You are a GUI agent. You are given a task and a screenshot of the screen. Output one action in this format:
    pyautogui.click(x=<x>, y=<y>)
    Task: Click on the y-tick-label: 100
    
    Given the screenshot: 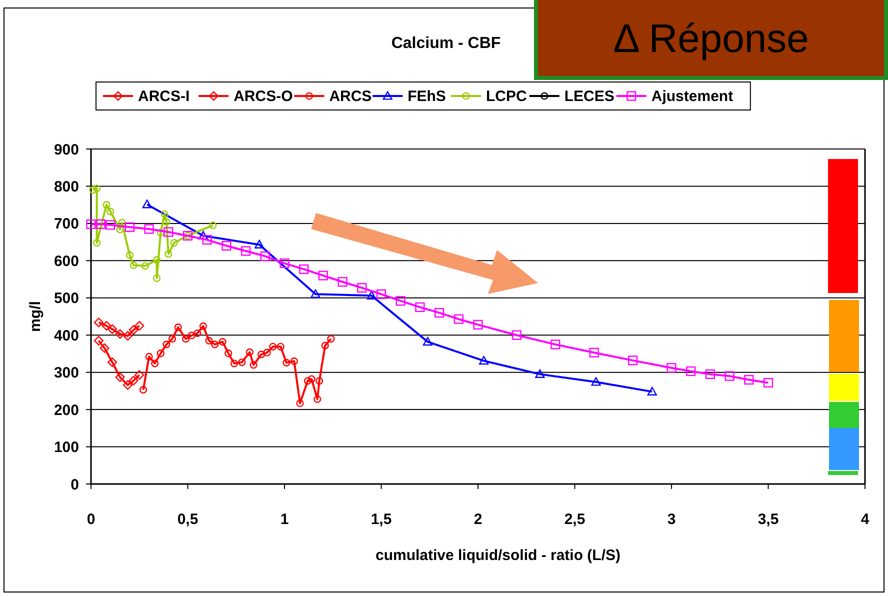 What is the action you would take?
    pyautogui.click(x=66, y=447)
    